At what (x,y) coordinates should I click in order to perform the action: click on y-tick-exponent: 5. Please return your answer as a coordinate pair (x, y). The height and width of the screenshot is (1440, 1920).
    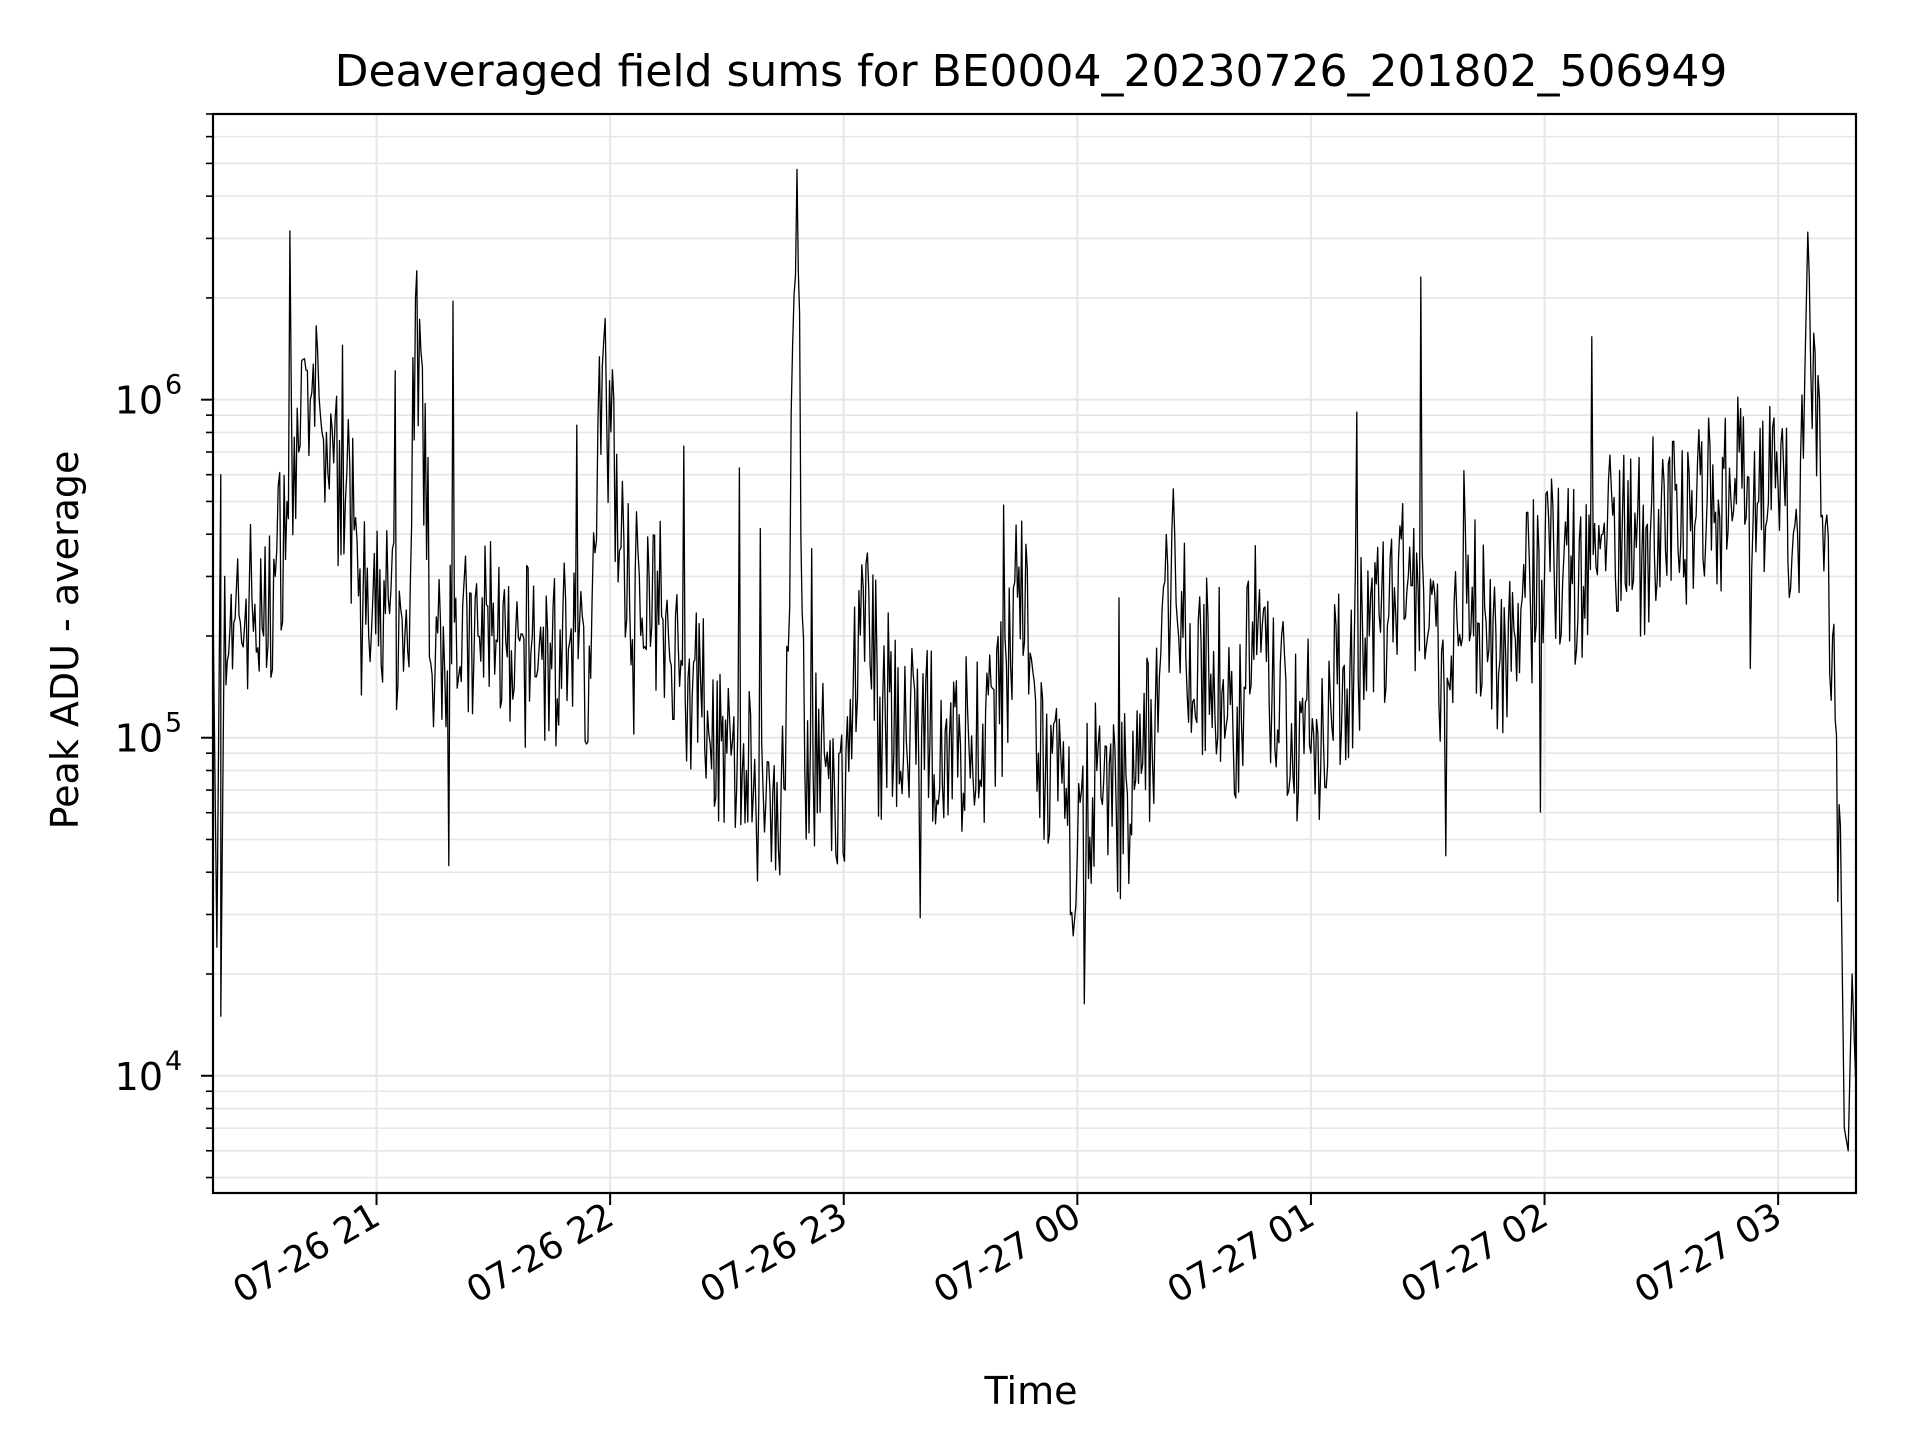
    Looking at the image, I should click on (173, 723).